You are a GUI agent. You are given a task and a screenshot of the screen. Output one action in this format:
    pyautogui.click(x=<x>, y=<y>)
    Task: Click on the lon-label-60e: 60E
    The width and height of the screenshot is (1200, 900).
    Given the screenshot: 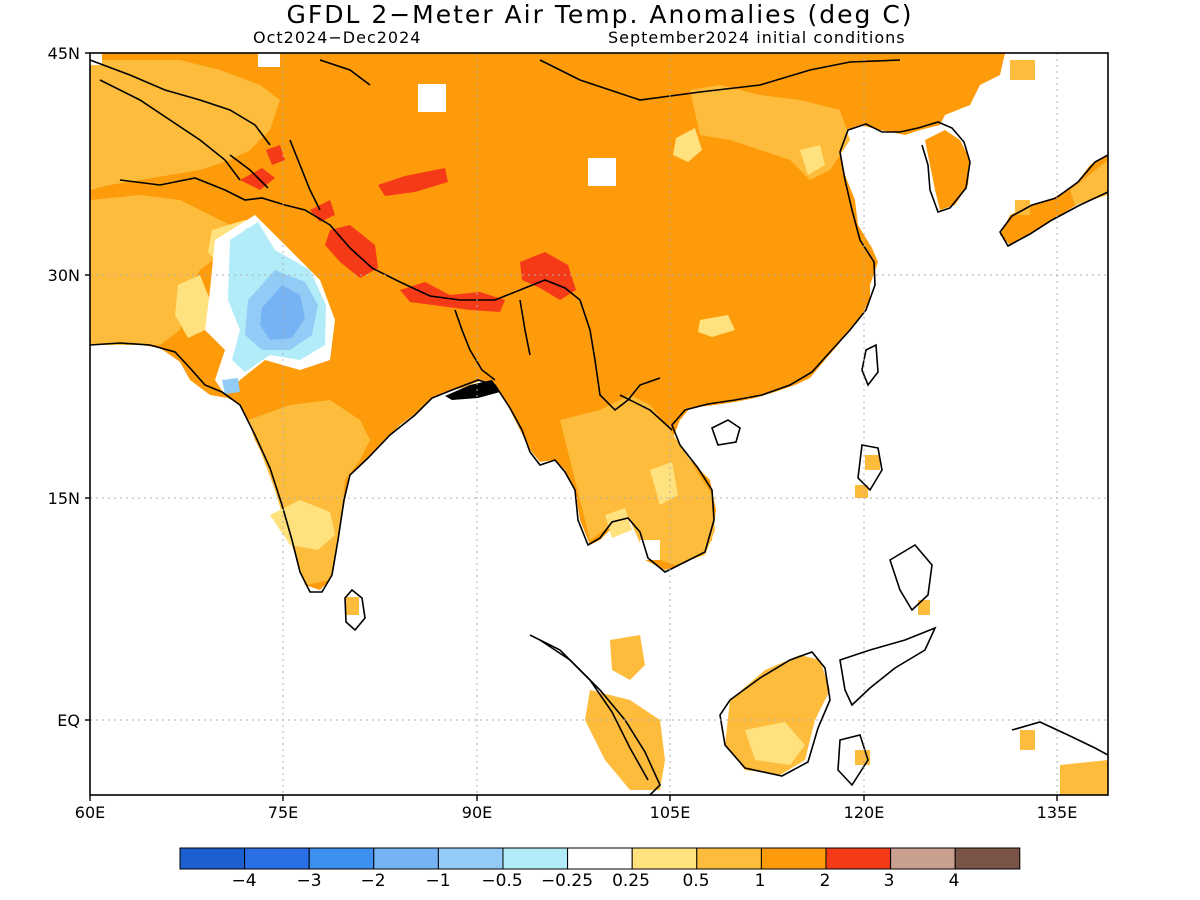 What is the action you would take?
    pyautogui.click(x=90, y=812)
    